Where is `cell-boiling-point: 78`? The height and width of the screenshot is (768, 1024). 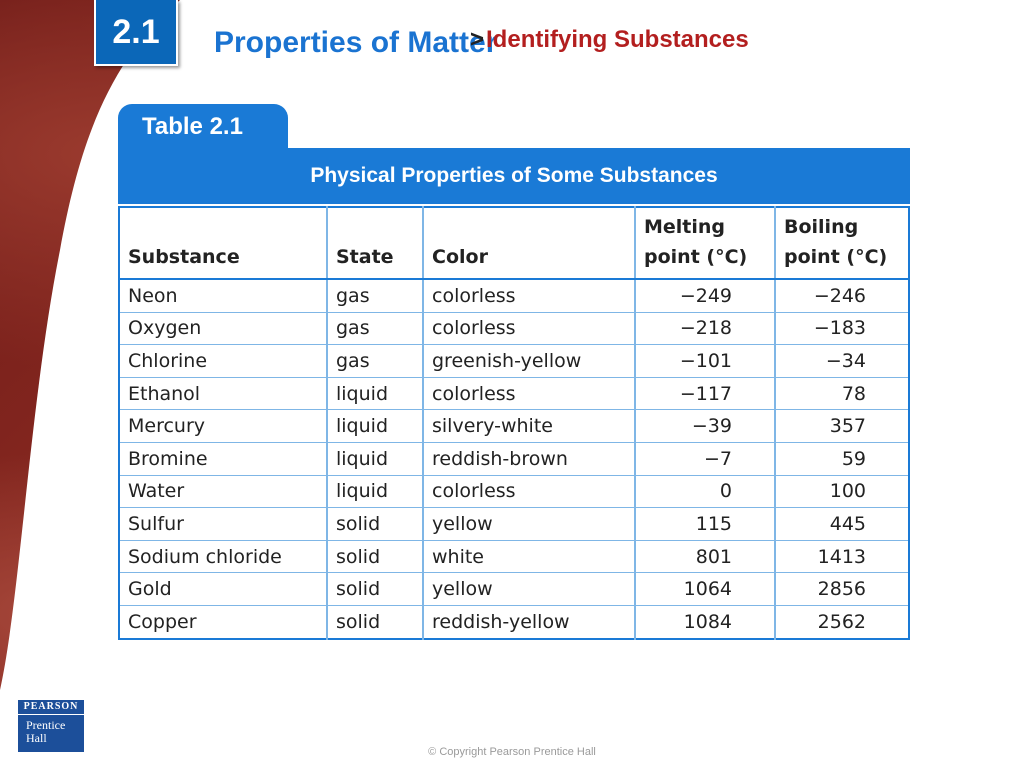
cell-boiling-point: 78 is located at coordinates (842, 394).